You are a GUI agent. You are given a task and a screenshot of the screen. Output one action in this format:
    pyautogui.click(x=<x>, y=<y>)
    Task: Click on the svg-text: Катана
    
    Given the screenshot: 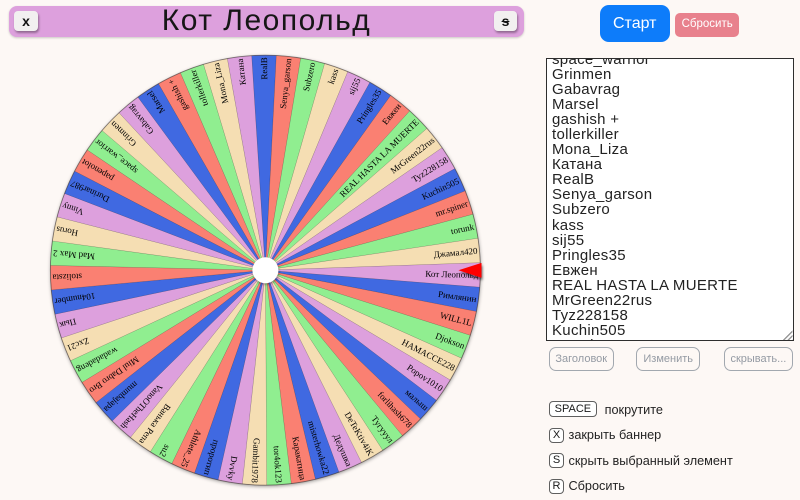 What is the action you would take?
    pyautogui.click(x=241, y=72)
    